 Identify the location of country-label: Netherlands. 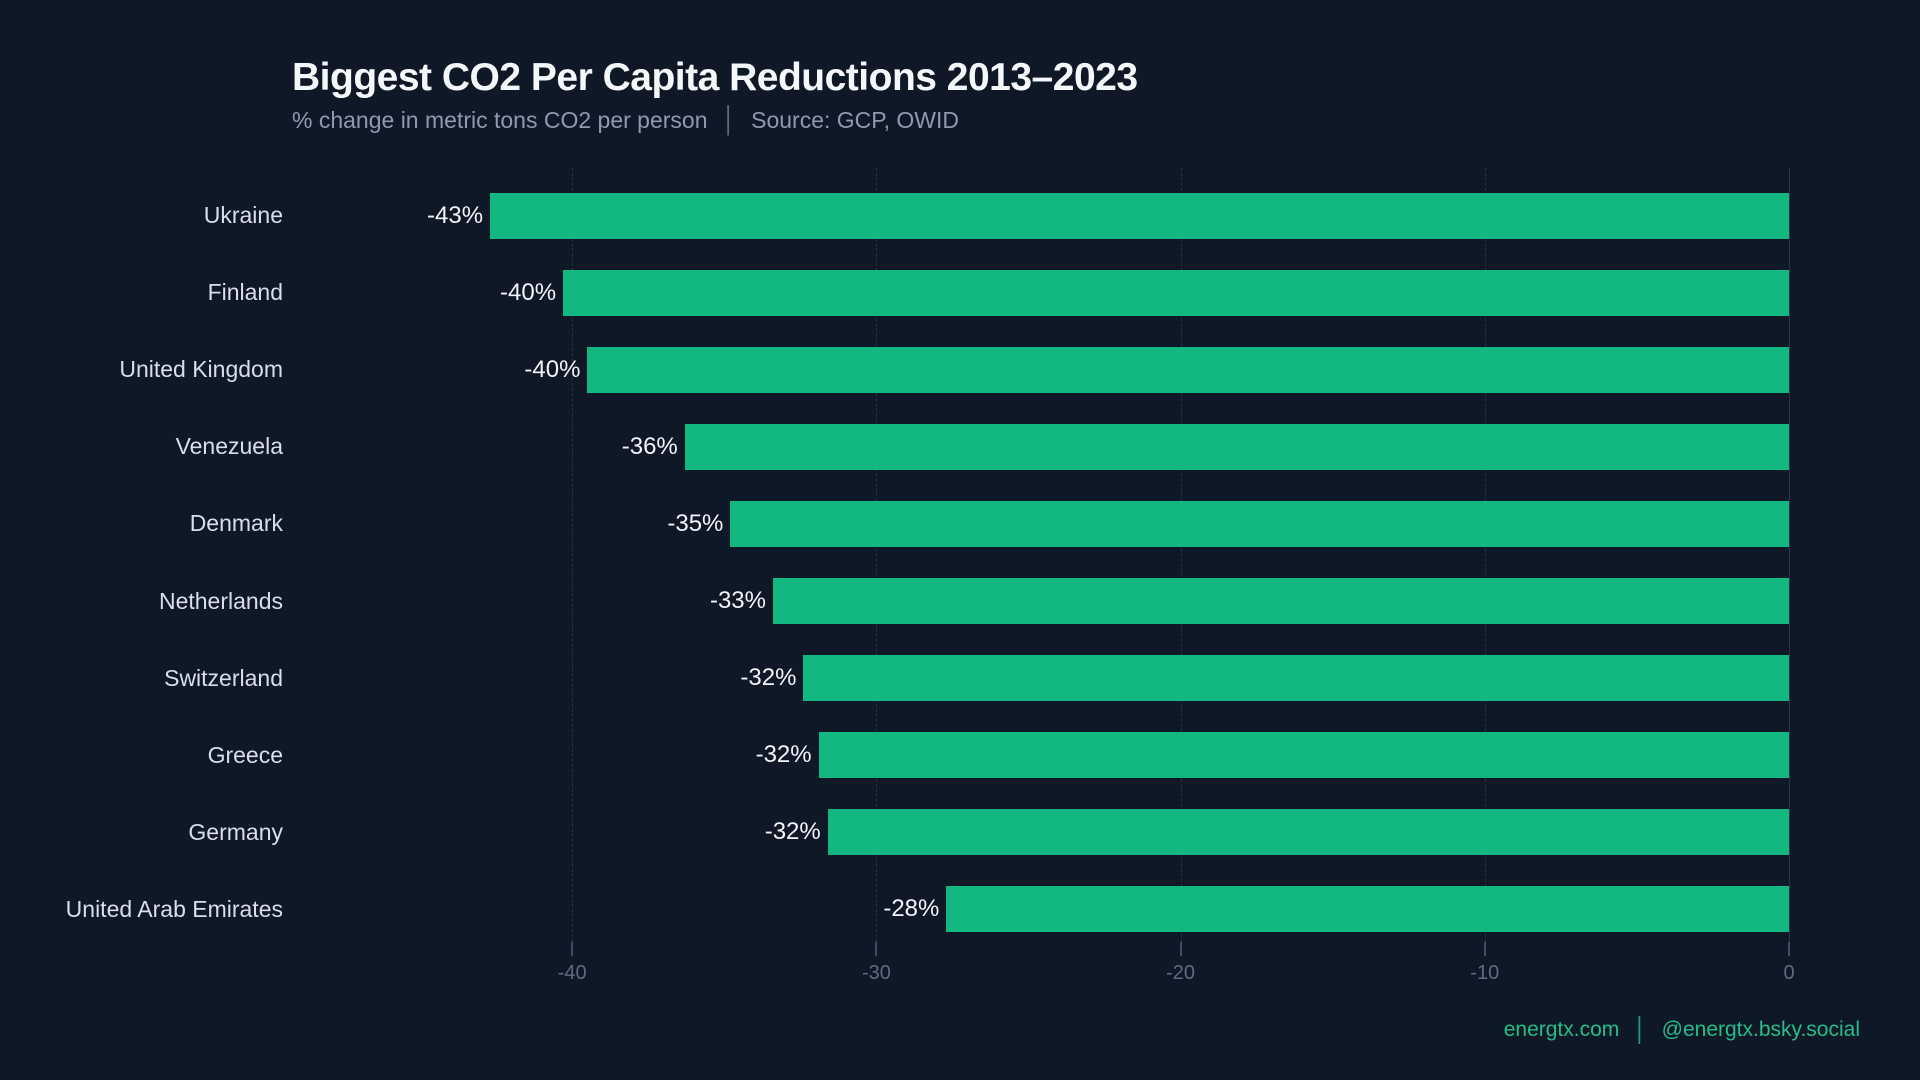
(220, 600).